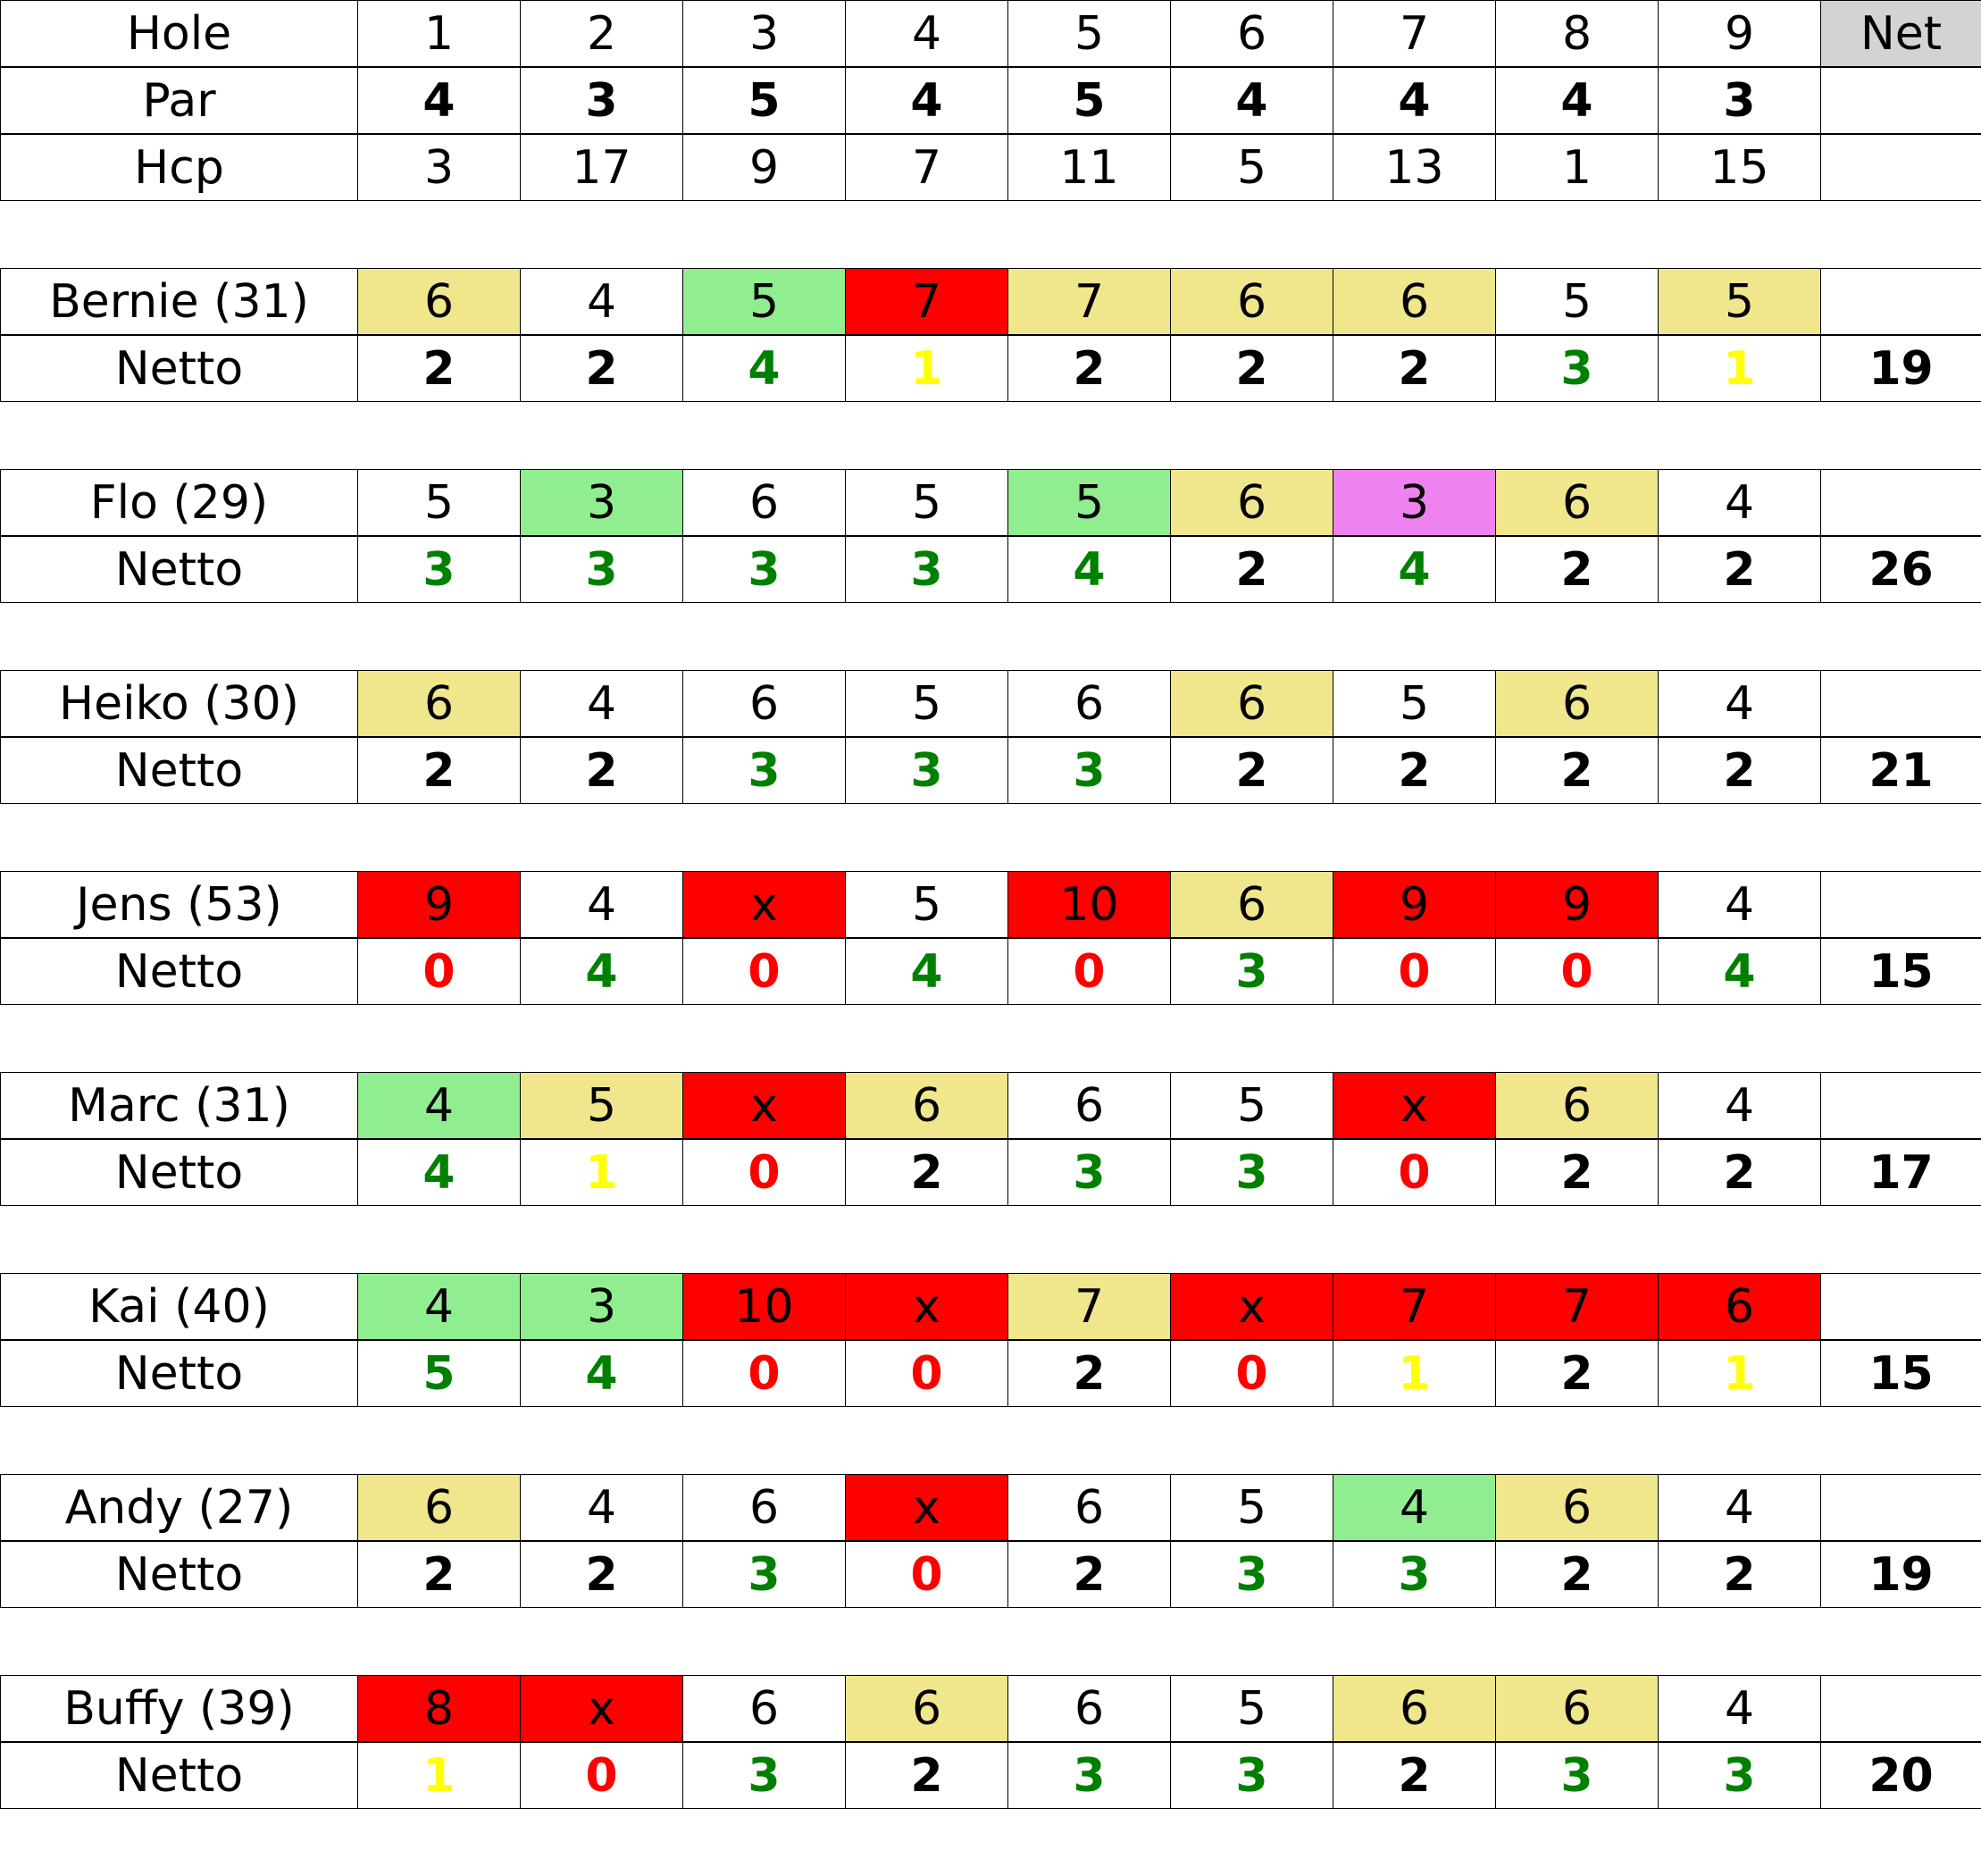 The height and width of the screenshot is (1876, 1981). What do you see at coordinates (439, 770) in the screenshot?
I see `netto-points-hole-1: 2` at bounding box center [439, 770].